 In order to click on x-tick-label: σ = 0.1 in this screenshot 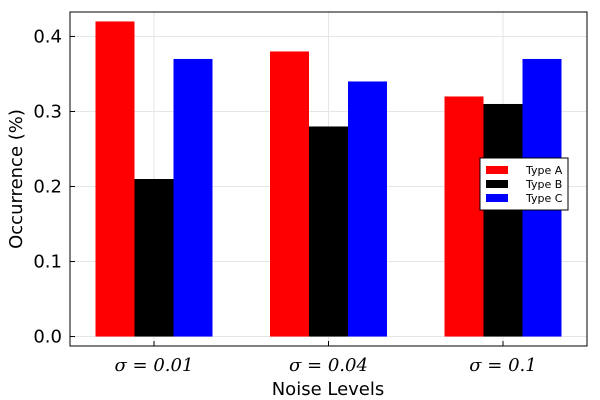, I will do `click(502, 365)`.